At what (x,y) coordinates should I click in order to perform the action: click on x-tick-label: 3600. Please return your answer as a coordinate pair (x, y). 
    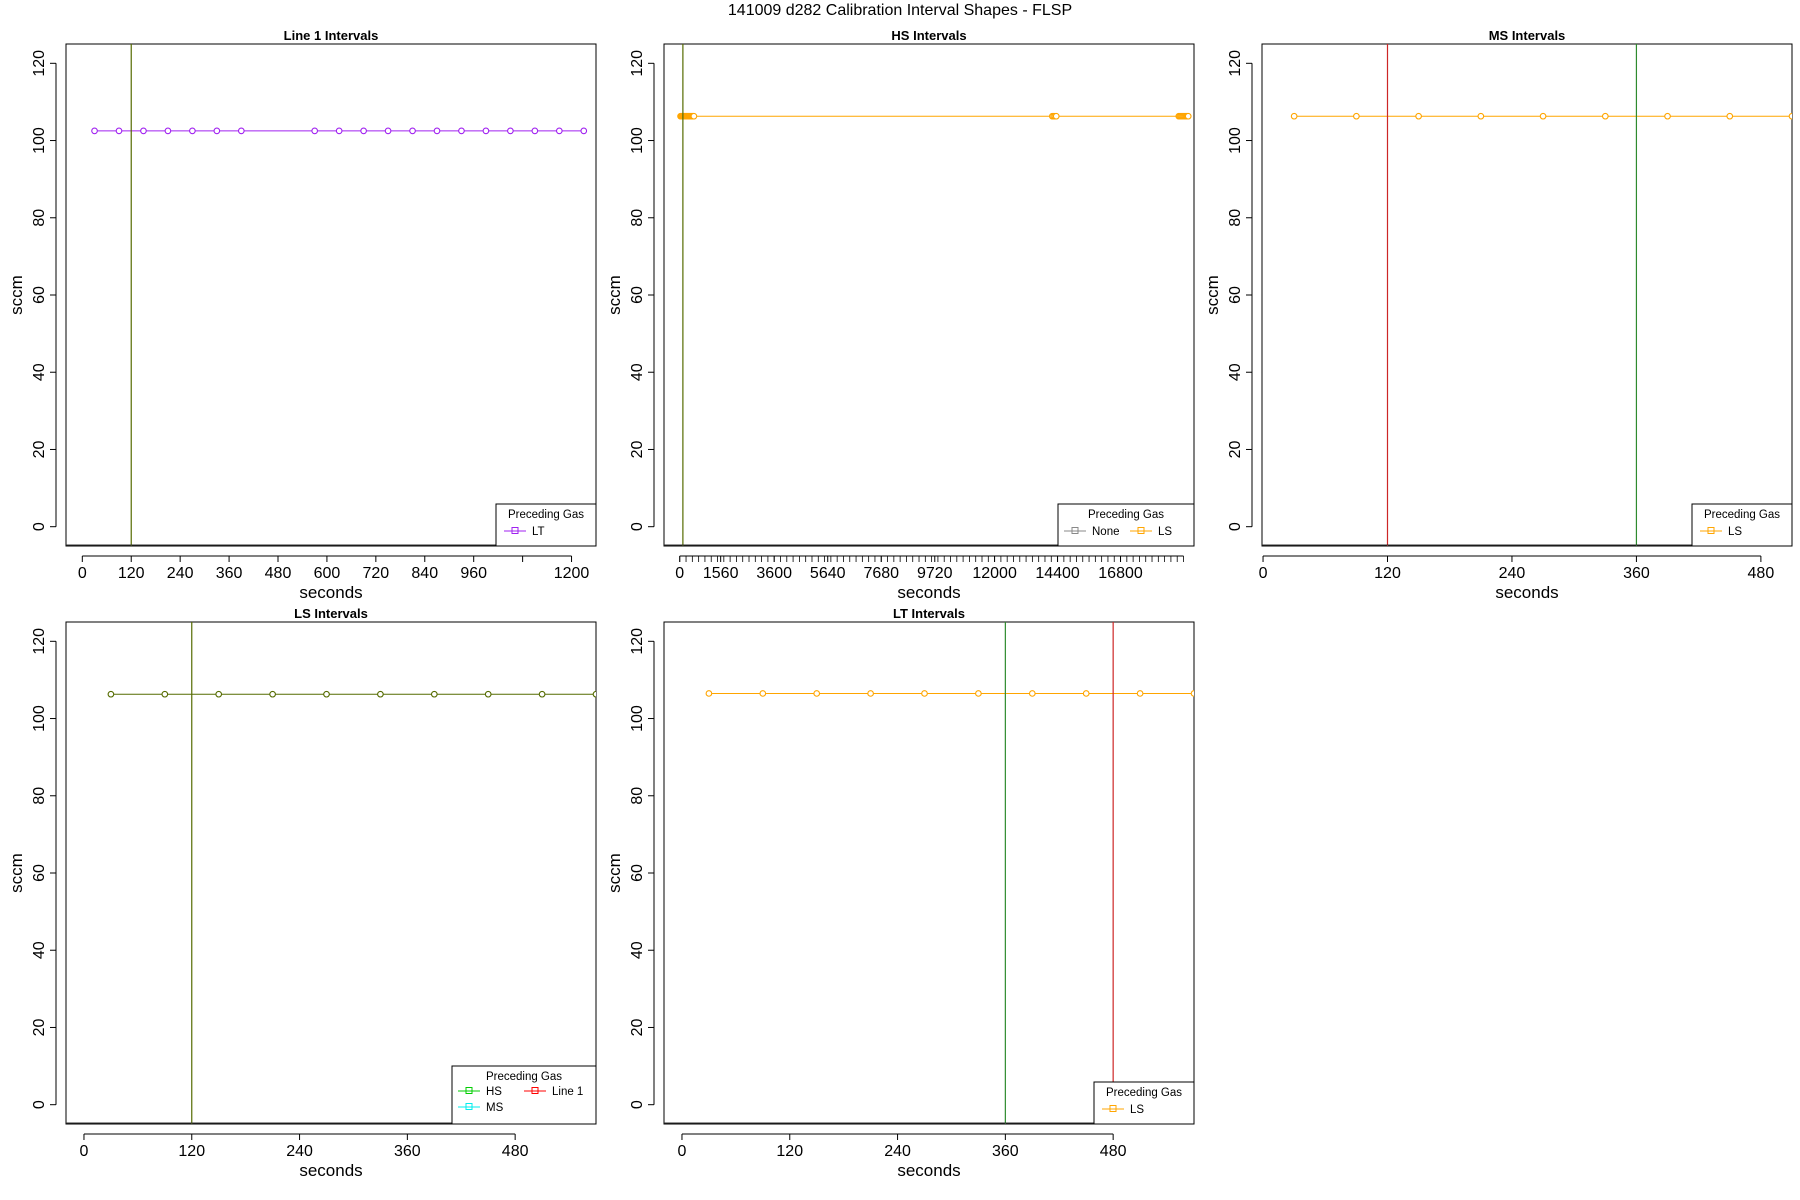
    Looking at the image, I should click on (774, 573).